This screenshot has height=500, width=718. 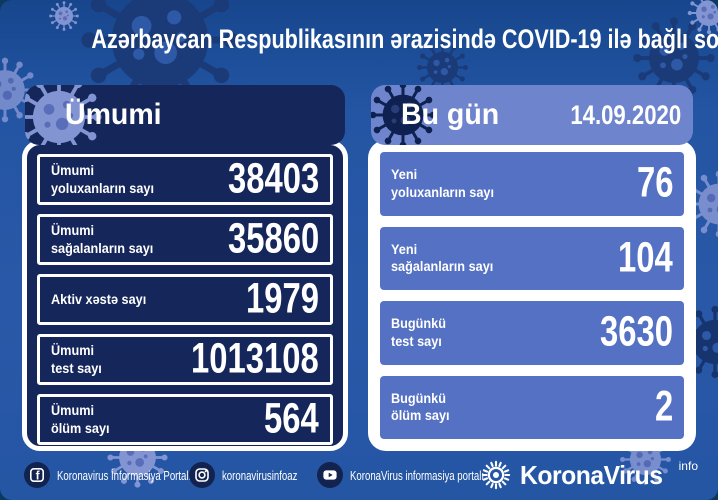 What do you see at coordinates (532, 184) in the screenshot?
I see `stat-row-new-infected: Yeni yoluxanların sayı 76` at bounding box center [532, 184].